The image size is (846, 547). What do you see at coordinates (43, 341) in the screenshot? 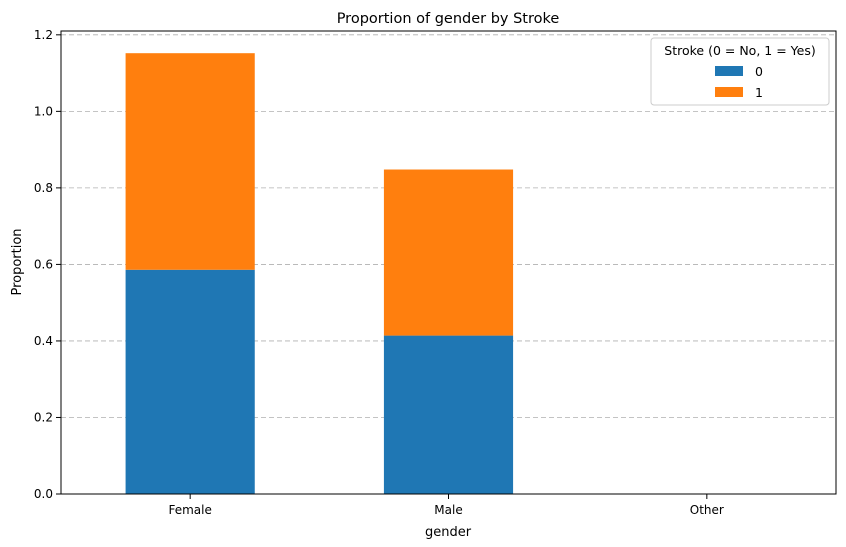
I see `y-tick-label: 0.4` at bounding box center [43, 341].